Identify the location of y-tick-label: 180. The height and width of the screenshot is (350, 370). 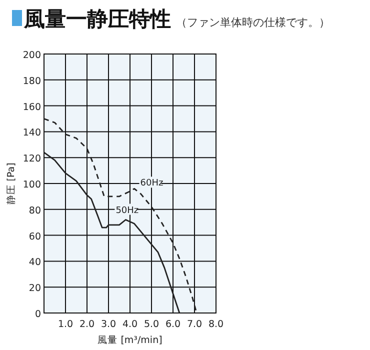
(31, 81).